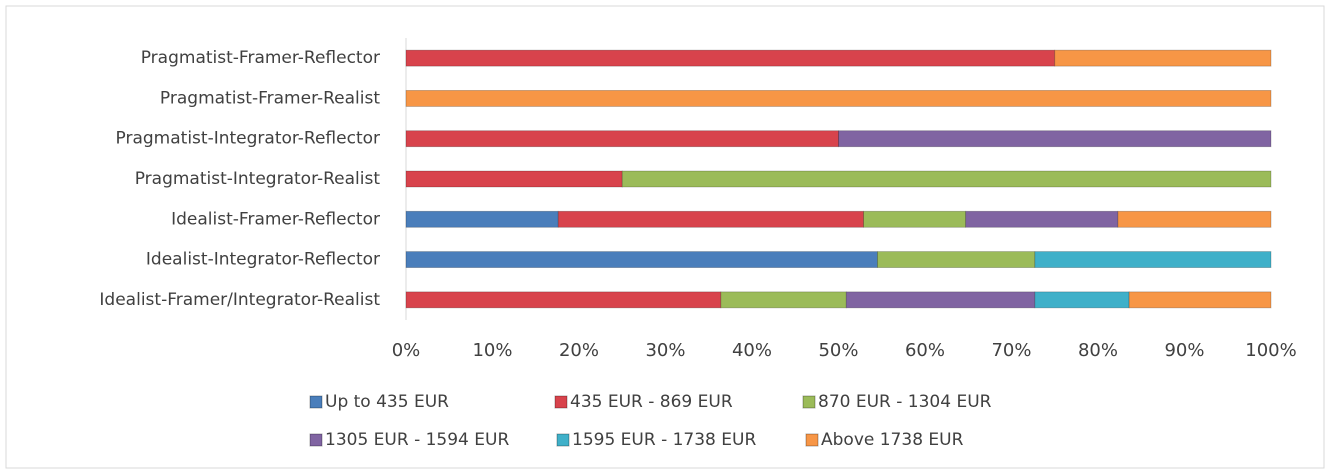  Describe the element at coordinates (664, 440) in the screenshot. I see `legend-label: 1595 EUR - 1738 EUR` at that location.